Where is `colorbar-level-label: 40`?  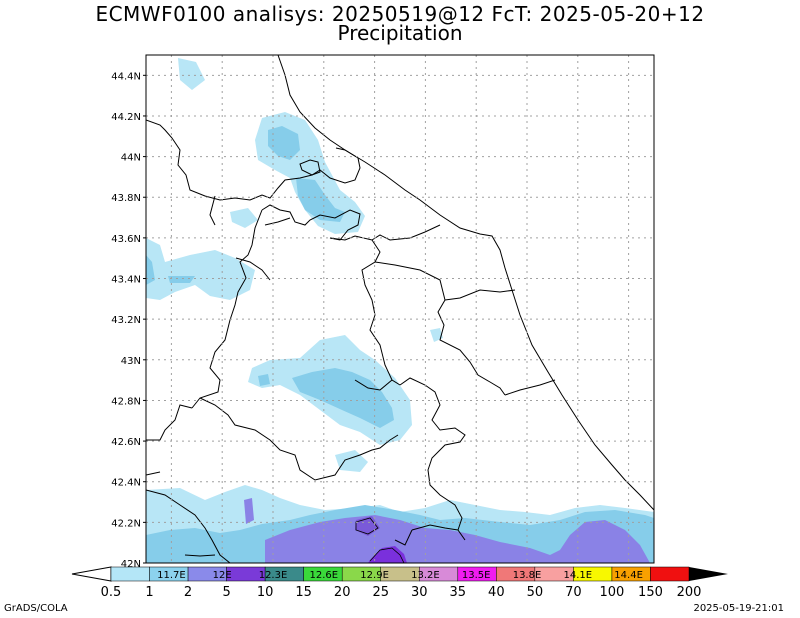 colorbar-level-label: 40 is located at coordinates (496, 592).